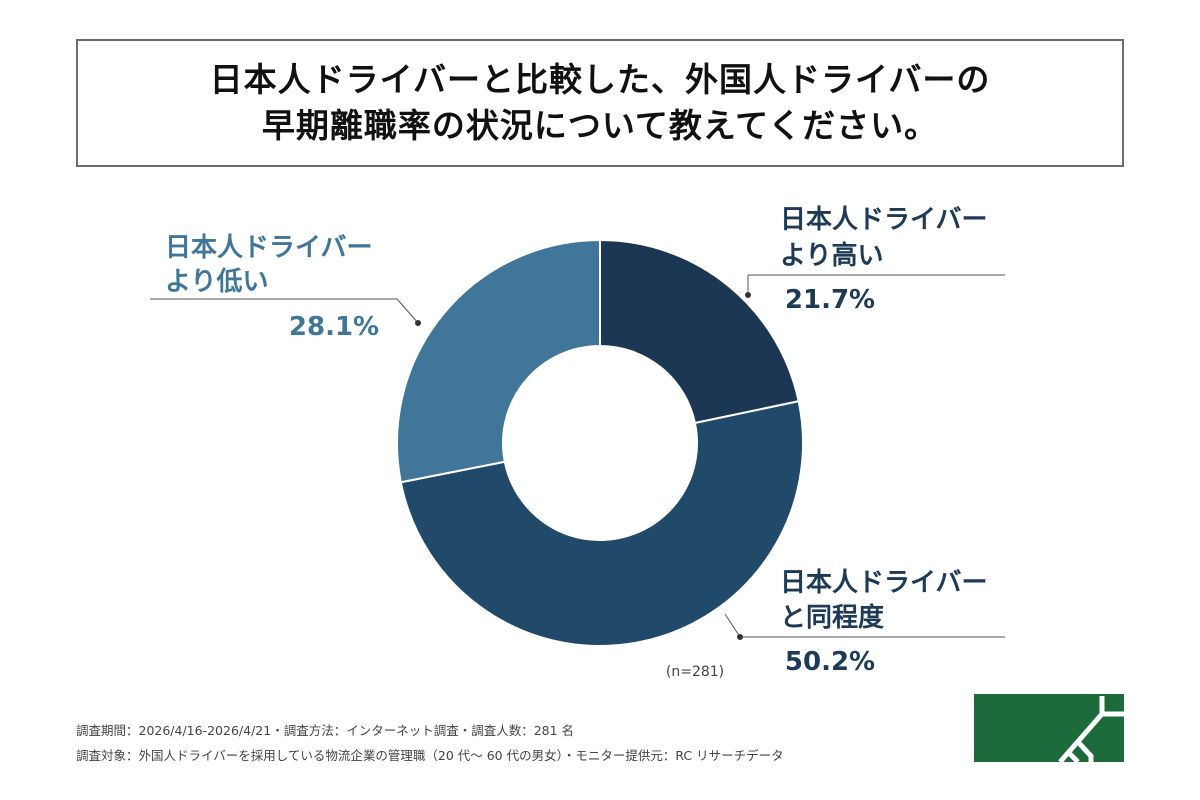  Describe the element at coordinates (831, 255) in the screenshot. I see `category-label-1-line-2: より高い` at that location.